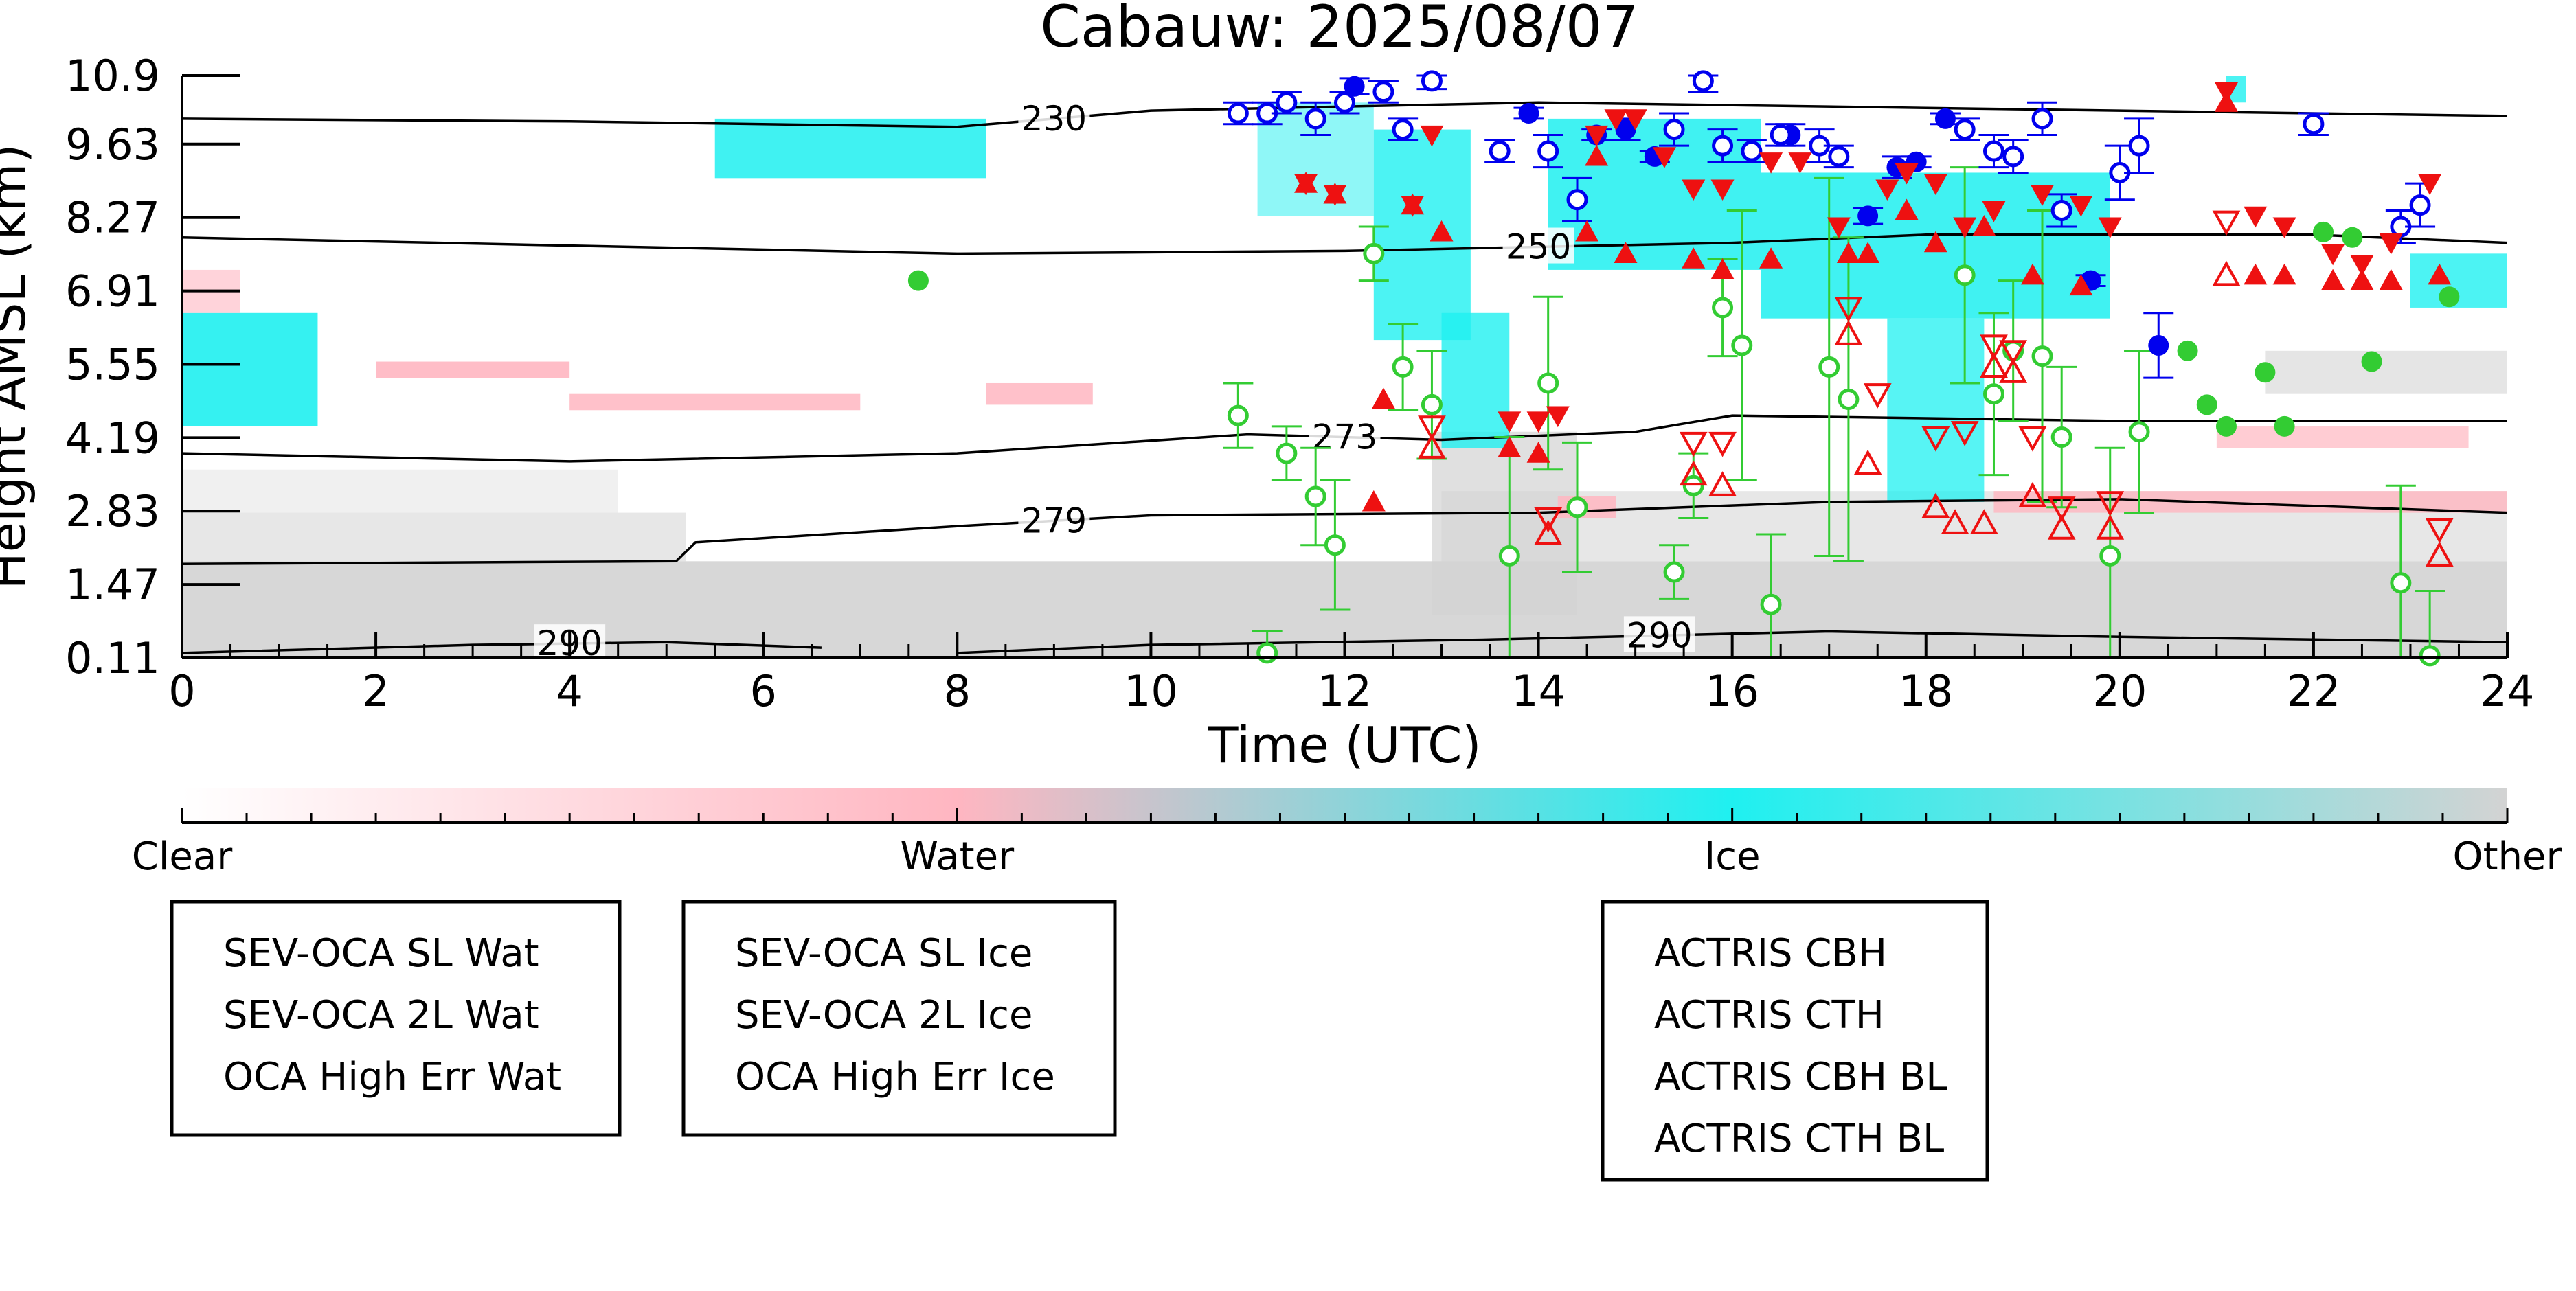 The width and height of the screenshot is (2576, 1291). What do you see at coordinates (392, 1077) in the screenshot?
I see `legend-label: OCA High Err Wat` at bounding box center [392, 1077].